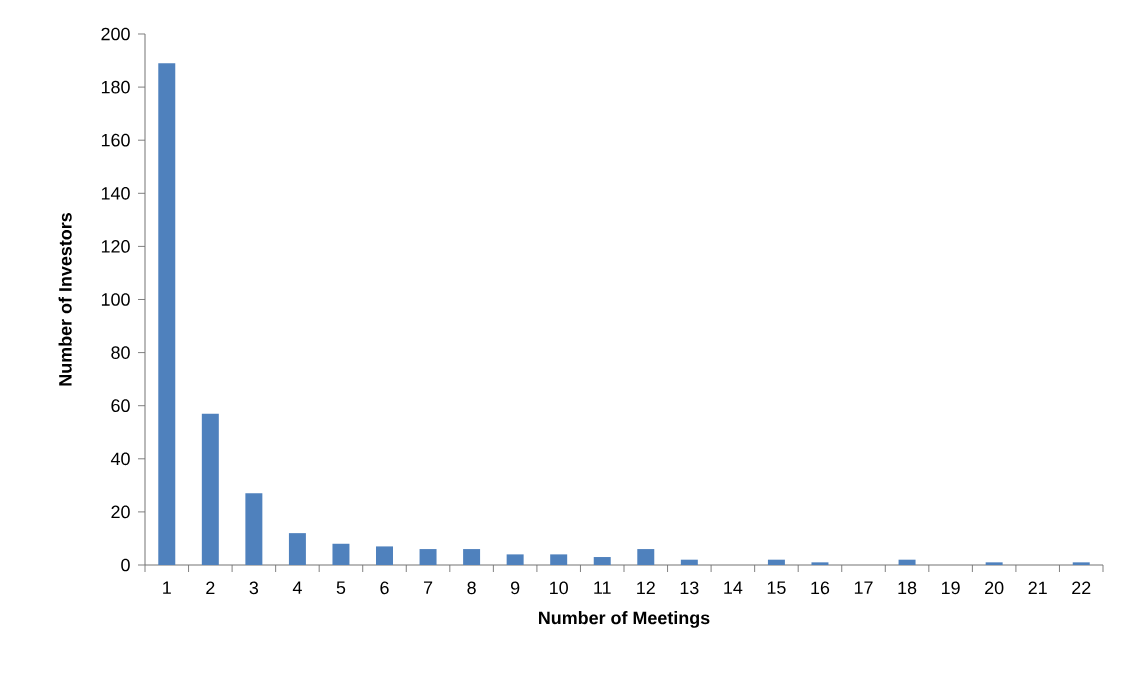 This screenshot has width=1130, height=688. What do you see at coordinates (297, 587) in the screenshot?
I see `x-tick-label: 4` at bounding box center [297, 587].